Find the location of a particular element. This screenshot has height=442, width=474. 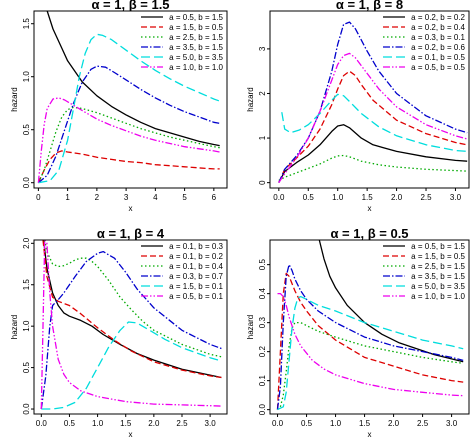

legend-label: a = 0.1, b = 0.2 is located at coordinates (196, 256).